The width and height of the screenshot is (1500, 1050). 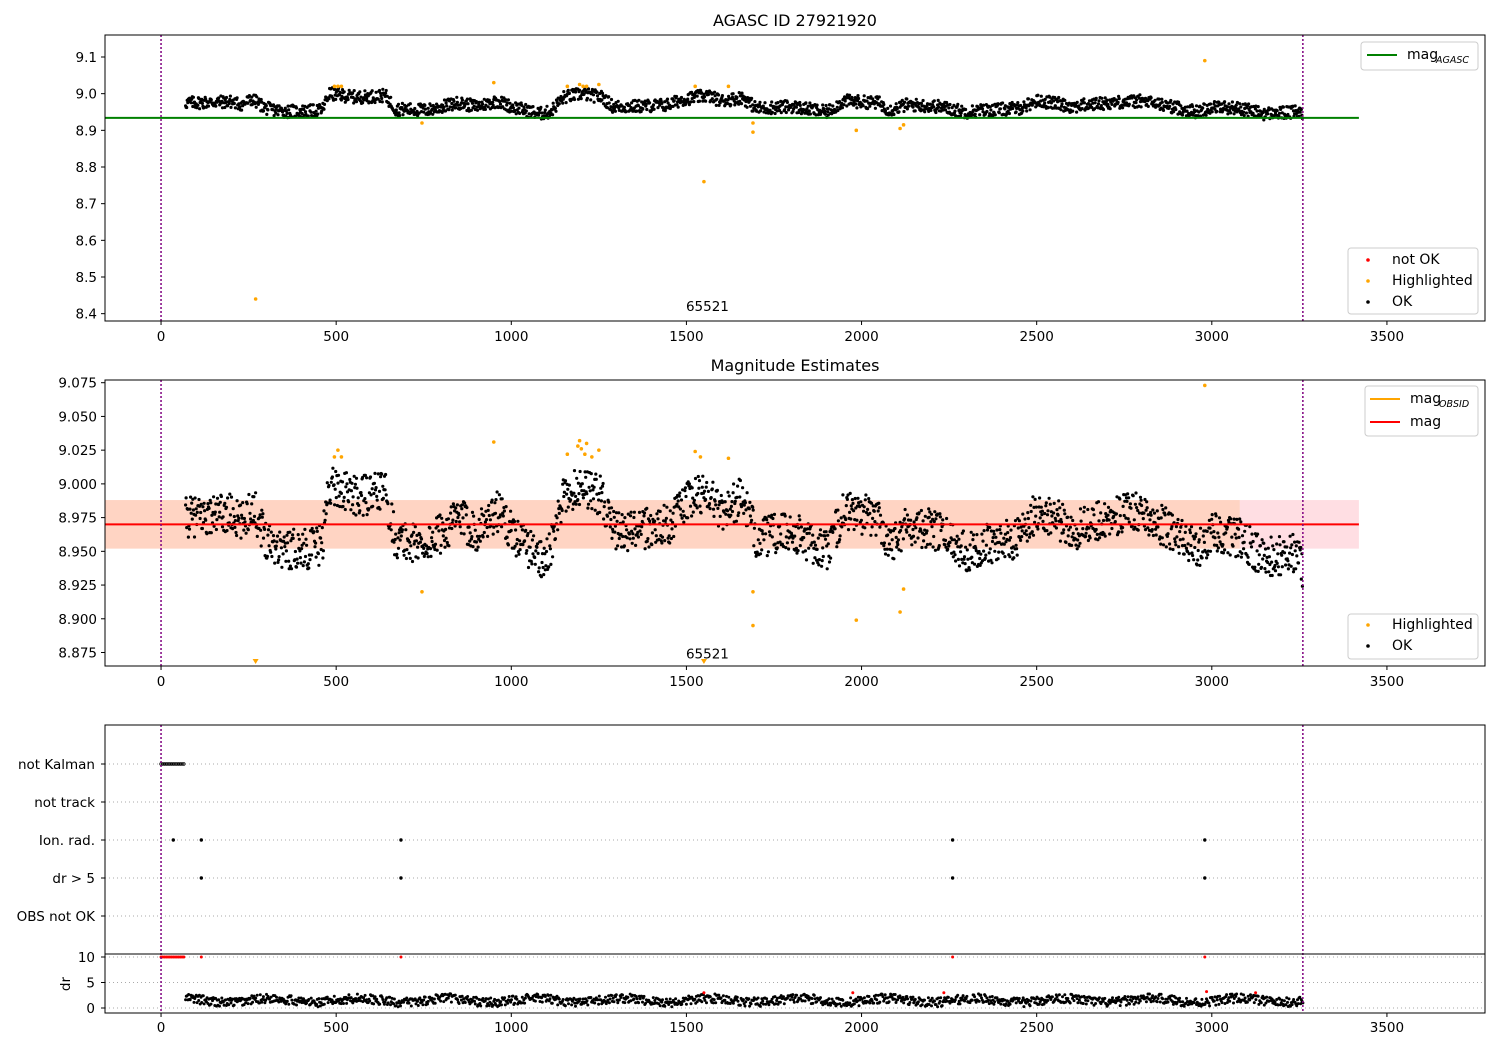 I want to click on x-tick-label: 2500, so click(x=1036, y=682).